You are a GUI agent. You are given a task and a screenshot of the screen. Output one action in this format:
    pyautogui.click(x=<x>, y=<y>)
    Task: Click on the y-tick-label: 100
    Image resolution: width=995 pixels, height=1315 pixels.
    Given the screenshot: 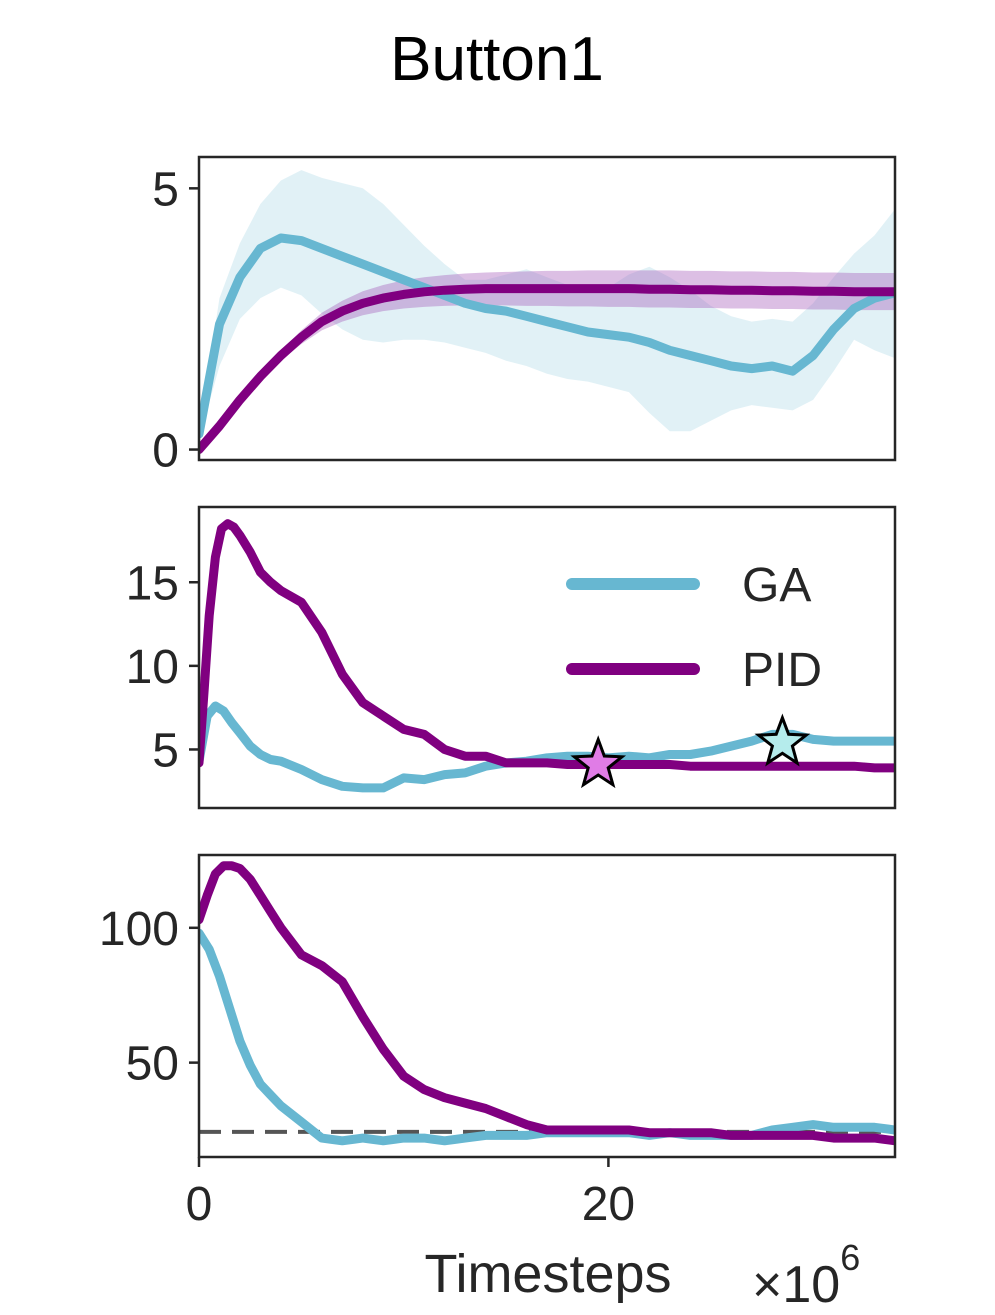 What is the action you would take?
    pyautogui.click(x=139, y=929)
    